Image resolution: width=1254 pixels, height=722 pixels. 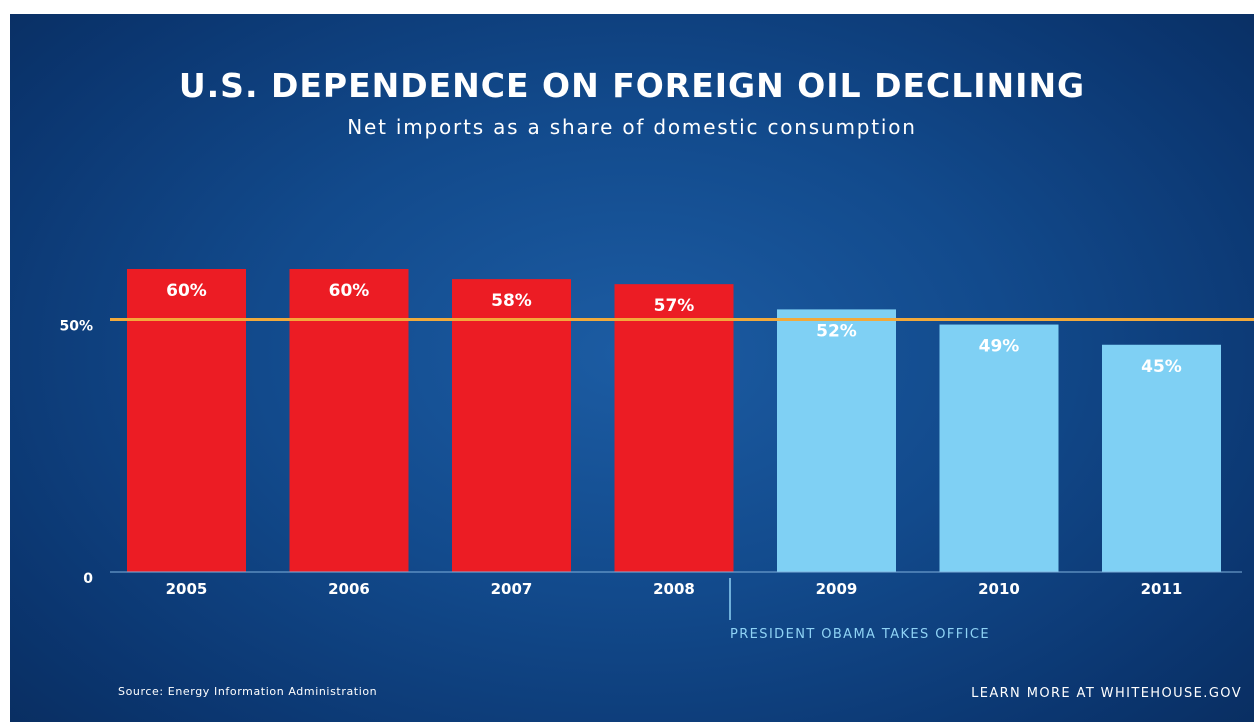 I want to click on x-tick-2009: 2009, so click(x=837, y=589).